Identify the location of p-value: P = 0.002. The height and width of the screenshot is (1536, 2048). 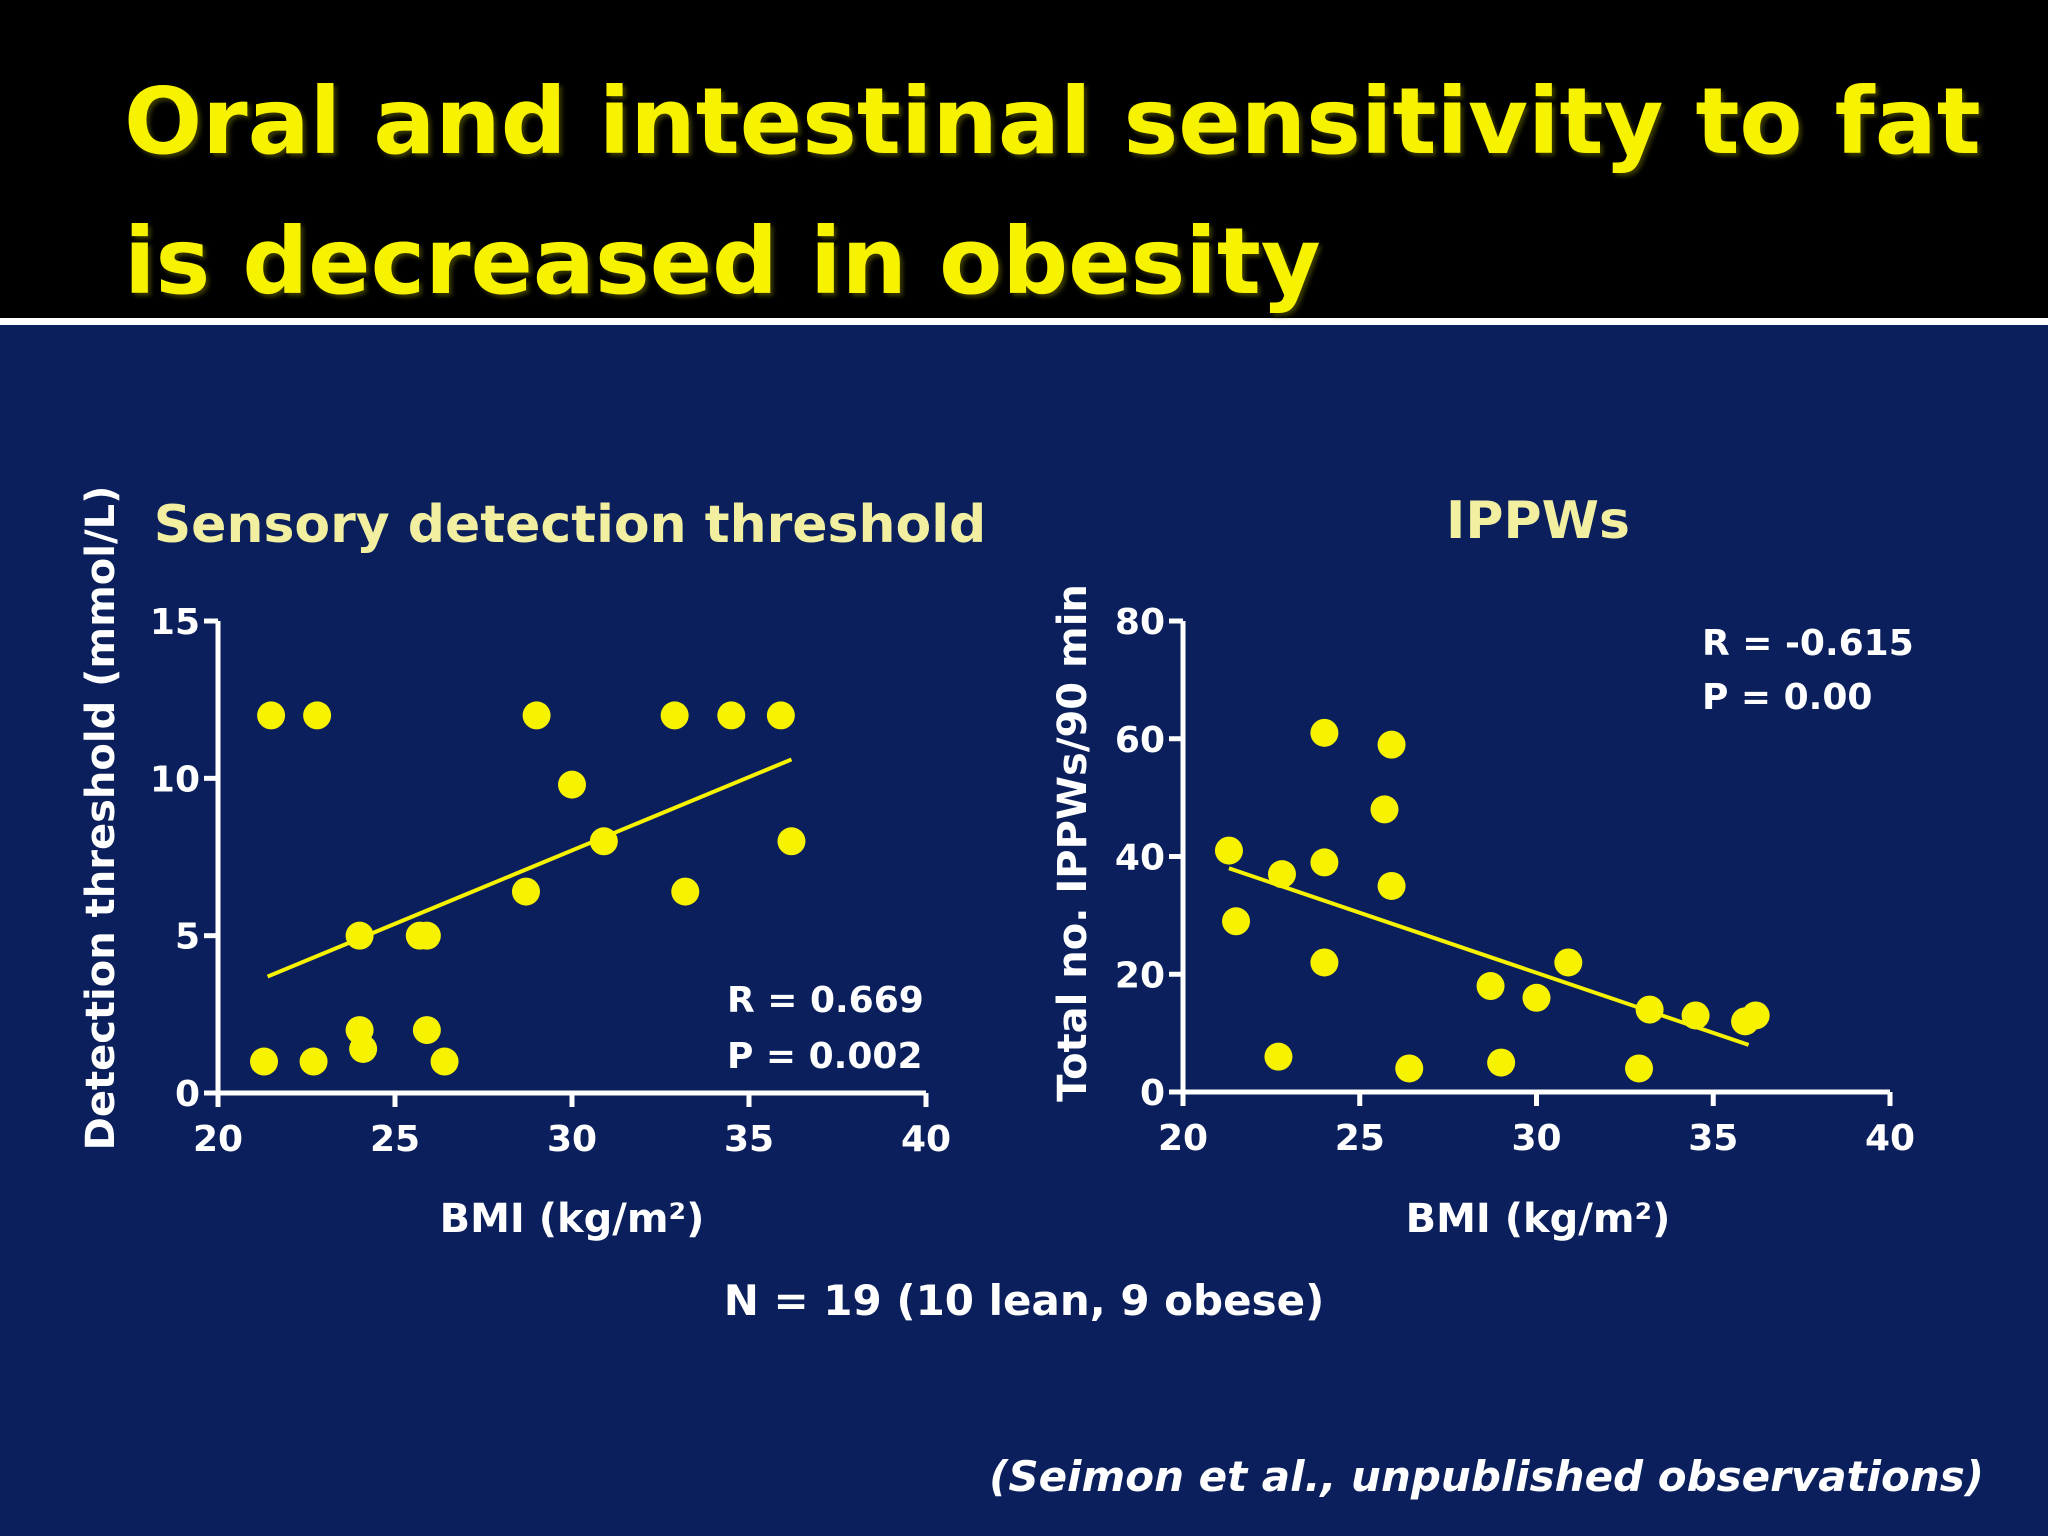
(825, 1056).